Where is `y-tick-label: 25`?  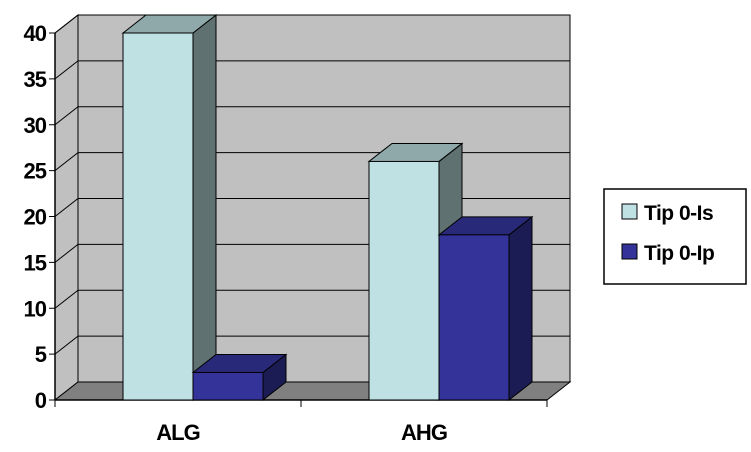 y-tick-label: 25 is located at coordinates (35, 171).